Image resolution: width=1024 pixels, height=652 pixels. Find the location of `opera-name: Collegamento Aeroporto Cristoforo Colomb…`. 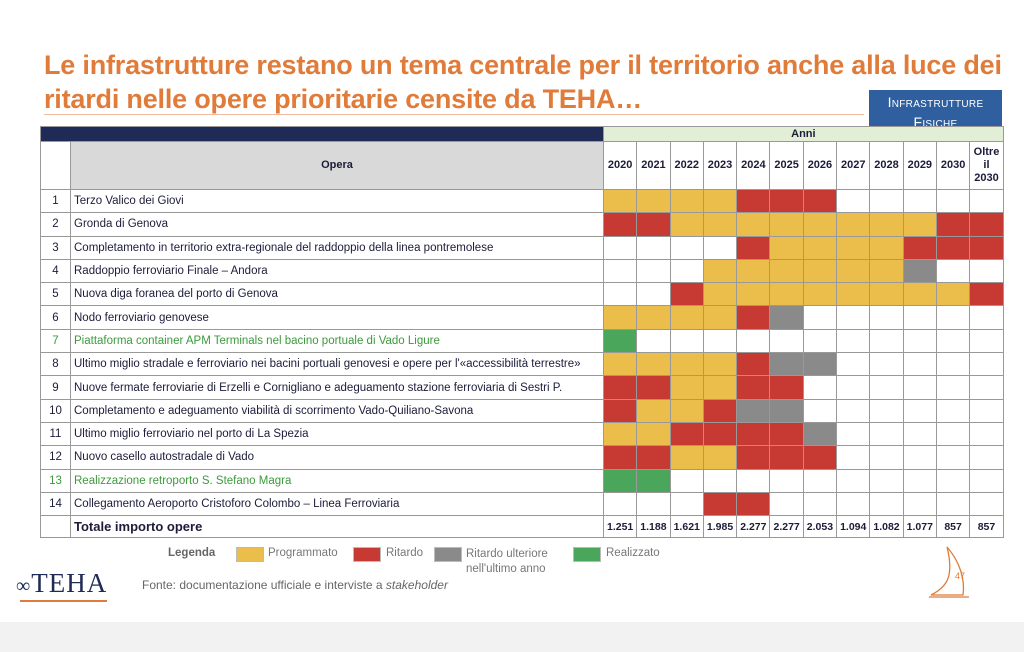

opera-name: Collegamento Aeroporto Cristoforo Colomb… is located at coordinates (337, 504).